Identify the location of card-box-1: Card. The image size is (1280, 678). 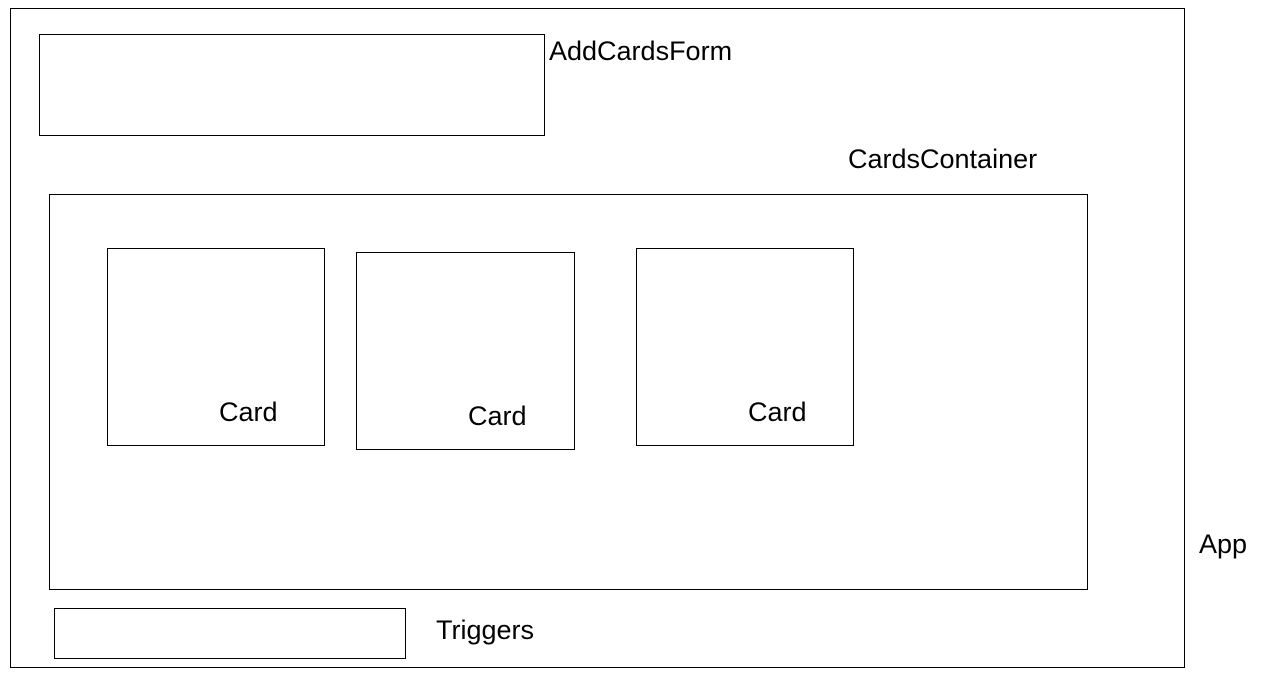
(216, 347).